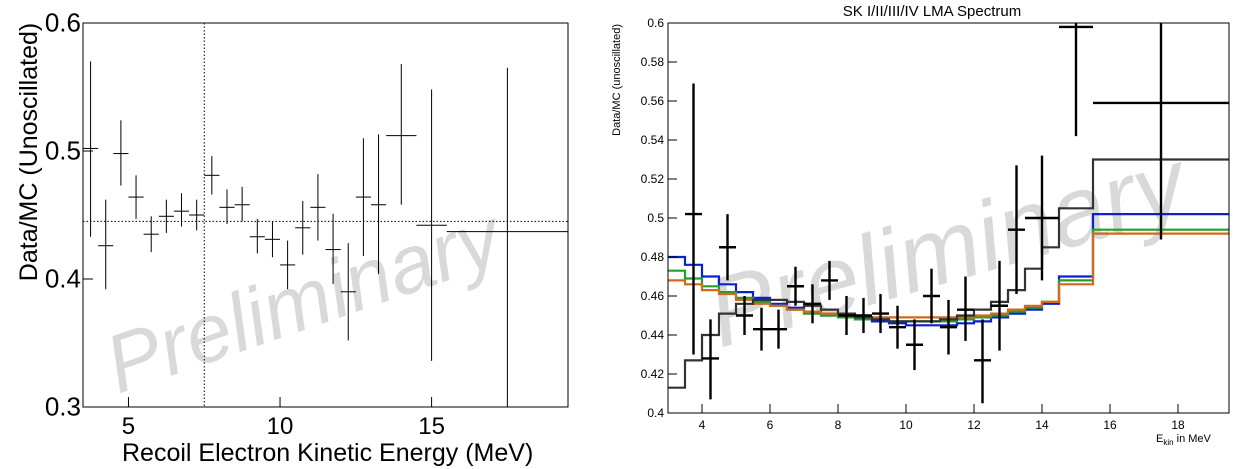  What do you see at coordinates (770, 425) in the screenshot?
I see `right-x-tick-label: 6` at bounding box center [770, 425].